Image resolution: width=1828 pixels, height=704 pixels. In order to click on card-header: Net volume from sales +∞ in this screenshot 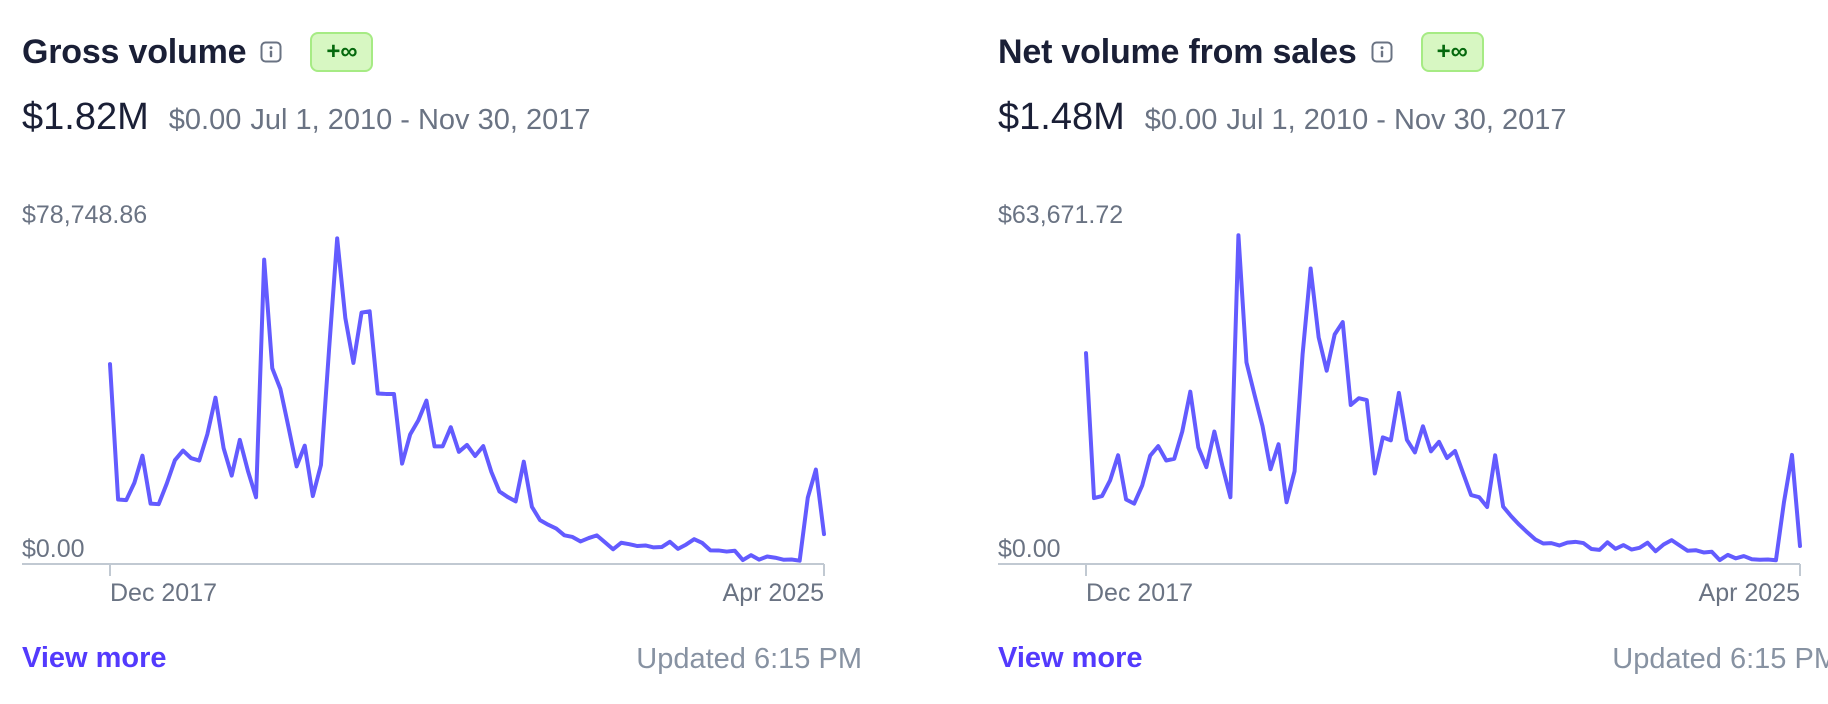, I will do `click(1241, 52)`.